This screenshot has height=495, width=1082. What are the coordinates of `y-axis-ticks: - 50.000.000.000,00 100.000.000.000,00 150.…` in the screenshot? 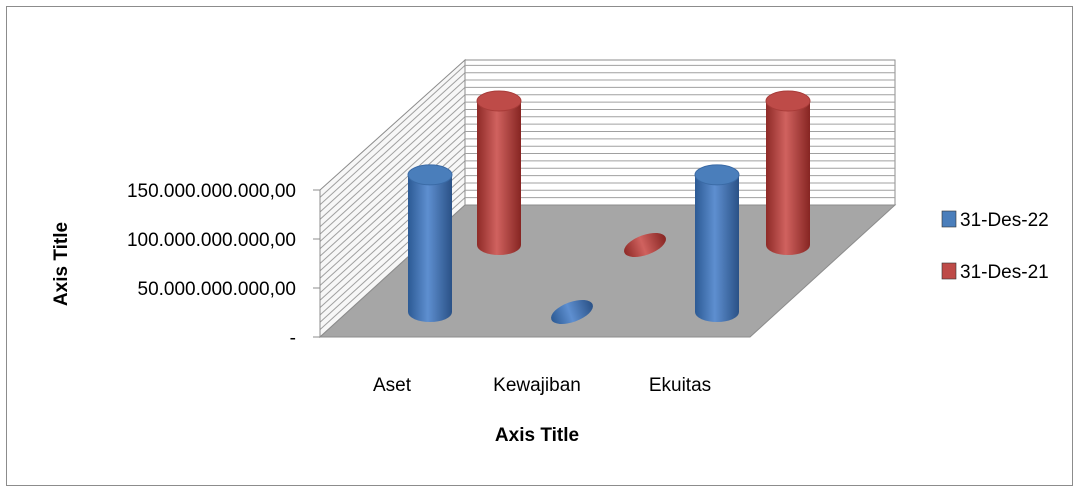 It's located at (223, 265).